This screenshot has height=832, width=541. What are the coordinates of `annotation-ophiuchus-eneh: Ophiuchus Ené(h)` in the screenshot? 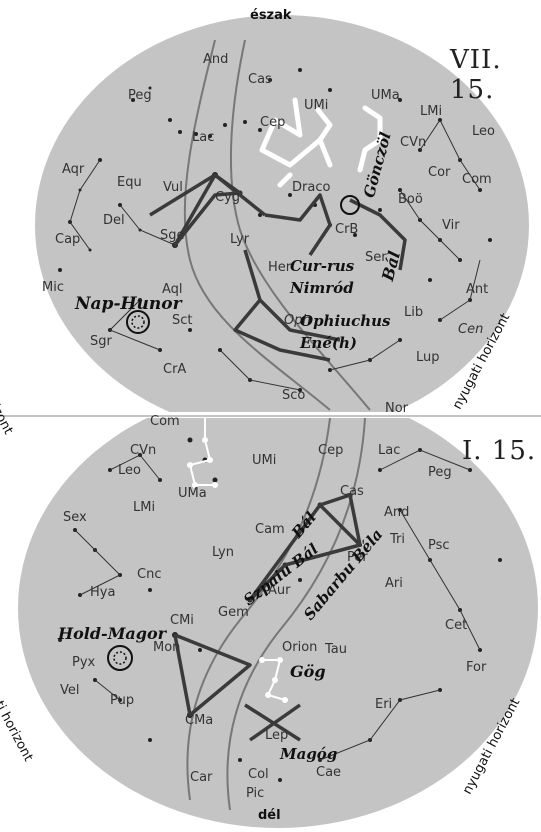 It's located at (345, 332).